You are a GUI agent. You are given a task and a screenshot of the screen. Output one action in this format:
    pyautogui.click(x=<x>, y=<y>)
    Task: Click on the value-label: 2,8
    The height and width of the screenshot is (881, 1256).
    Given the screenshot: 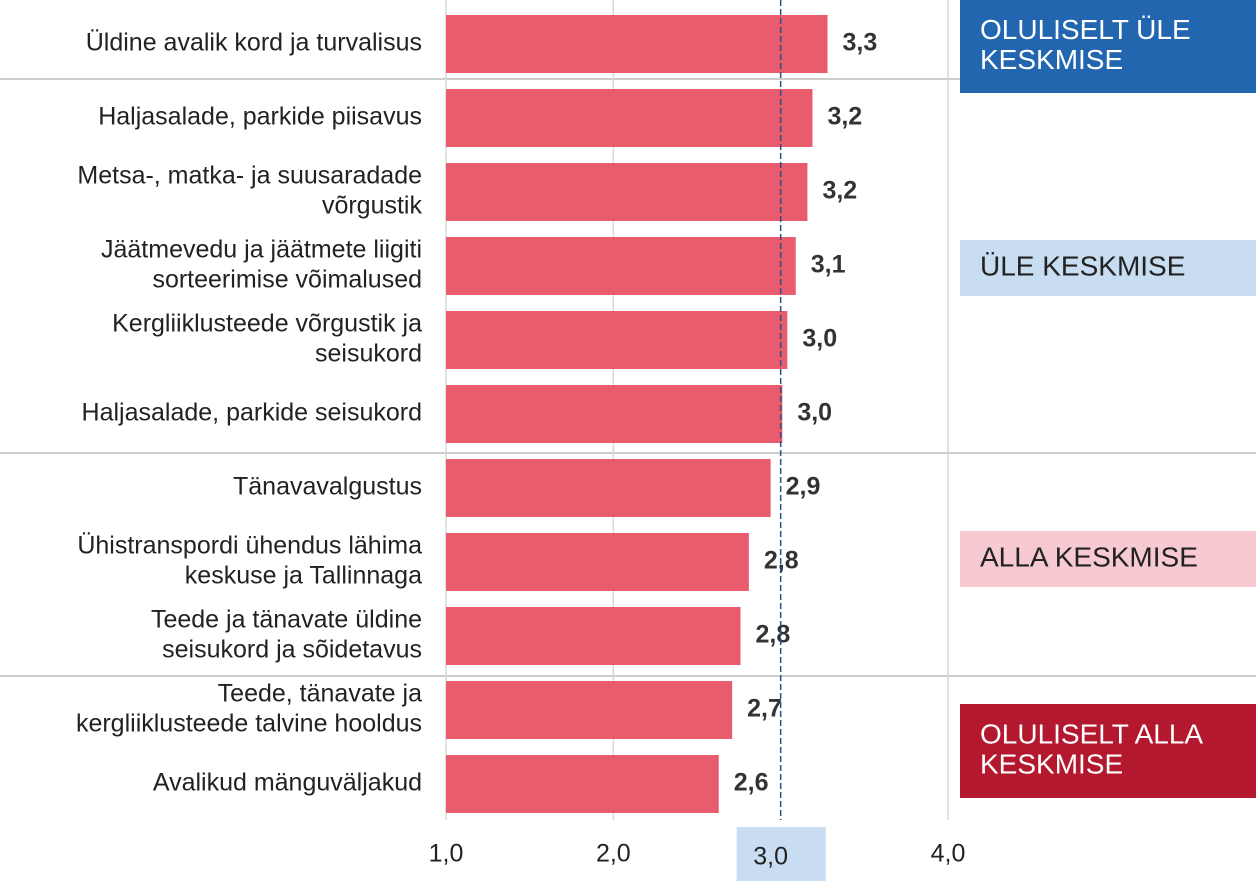 What is the action you would take?
    pyautogui.click(x=773, y=635)
    